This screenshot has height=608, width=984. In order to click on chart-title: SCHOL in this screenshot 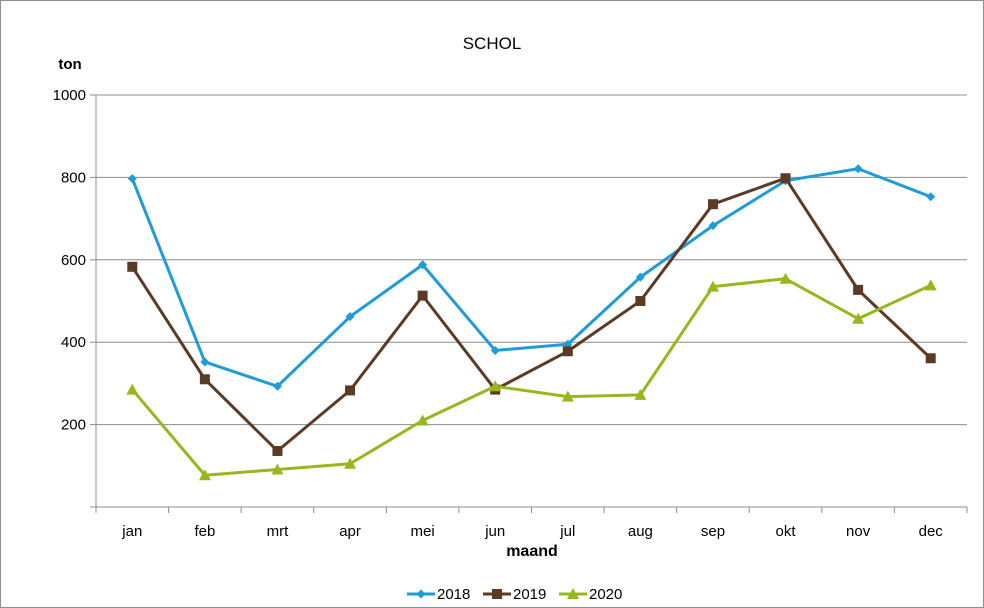, I will do `click(492, 43)`.